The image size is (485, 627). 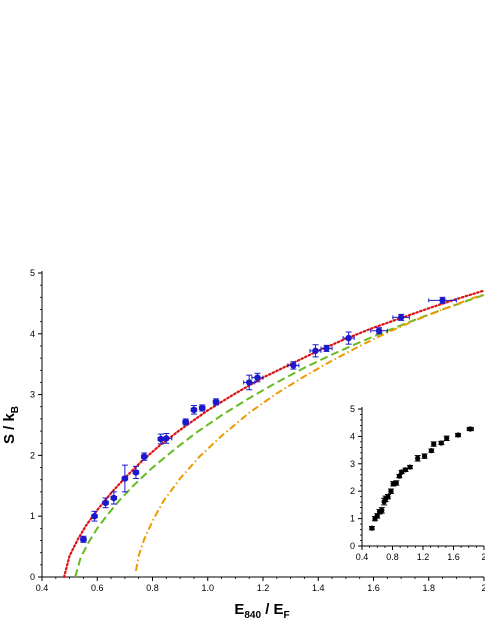 What do you see at coordinates (32, 577) in the screenshot?
I see `main-y-tick-label: 0` at bounding box center [32, 577].